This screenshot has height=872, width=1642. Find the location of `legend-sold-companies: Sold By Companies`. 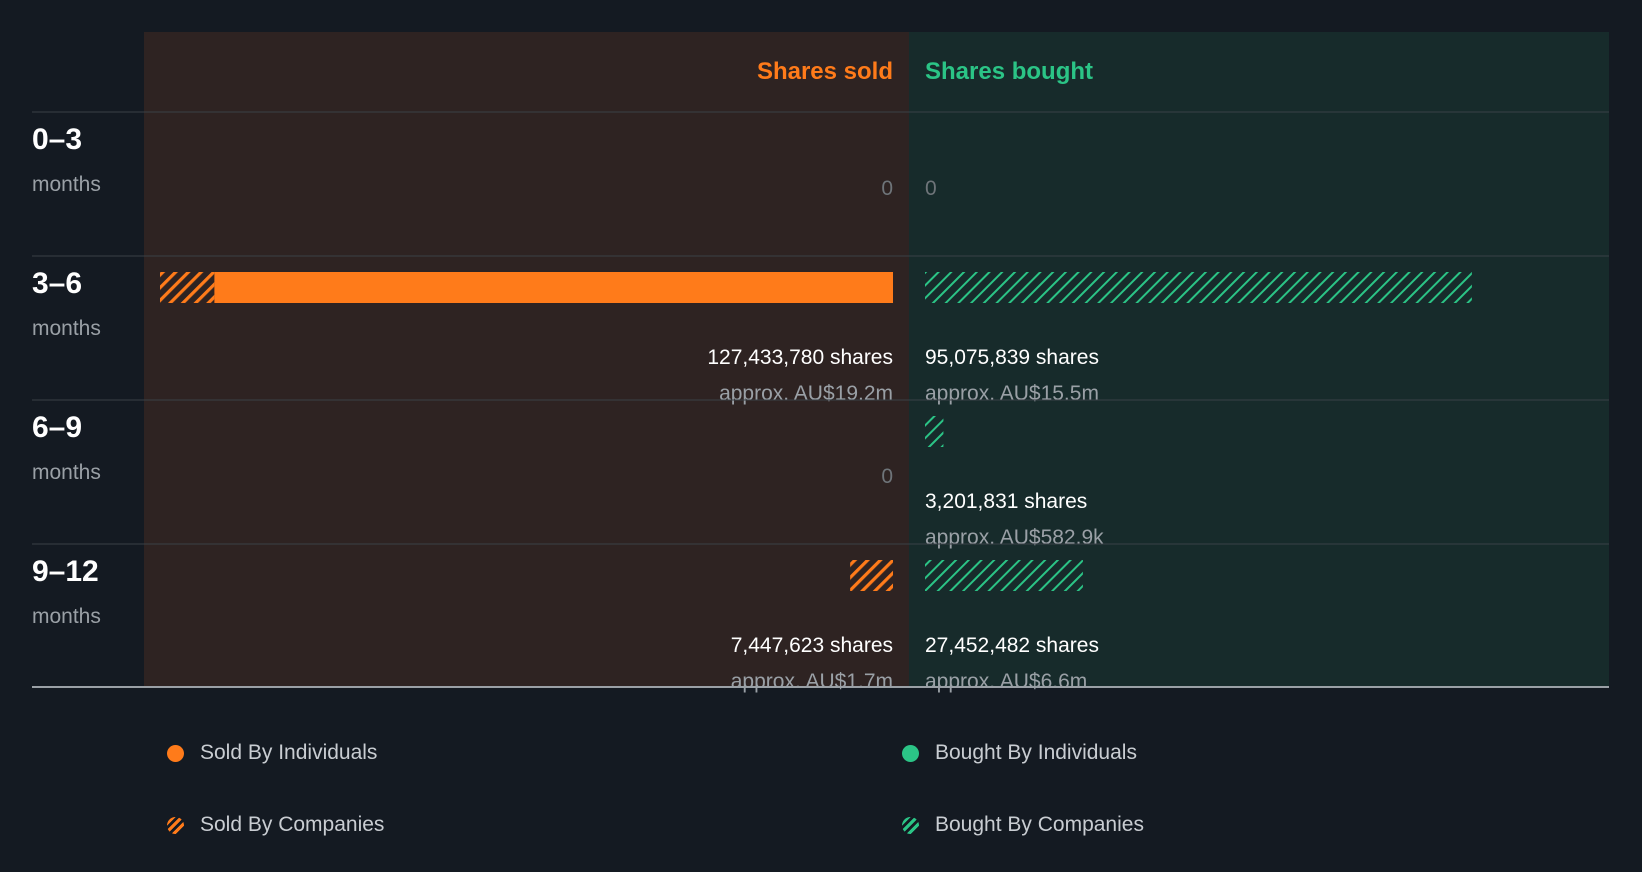

legend-sold-companies: Sold By Companies is located at coordinates (275, 825).